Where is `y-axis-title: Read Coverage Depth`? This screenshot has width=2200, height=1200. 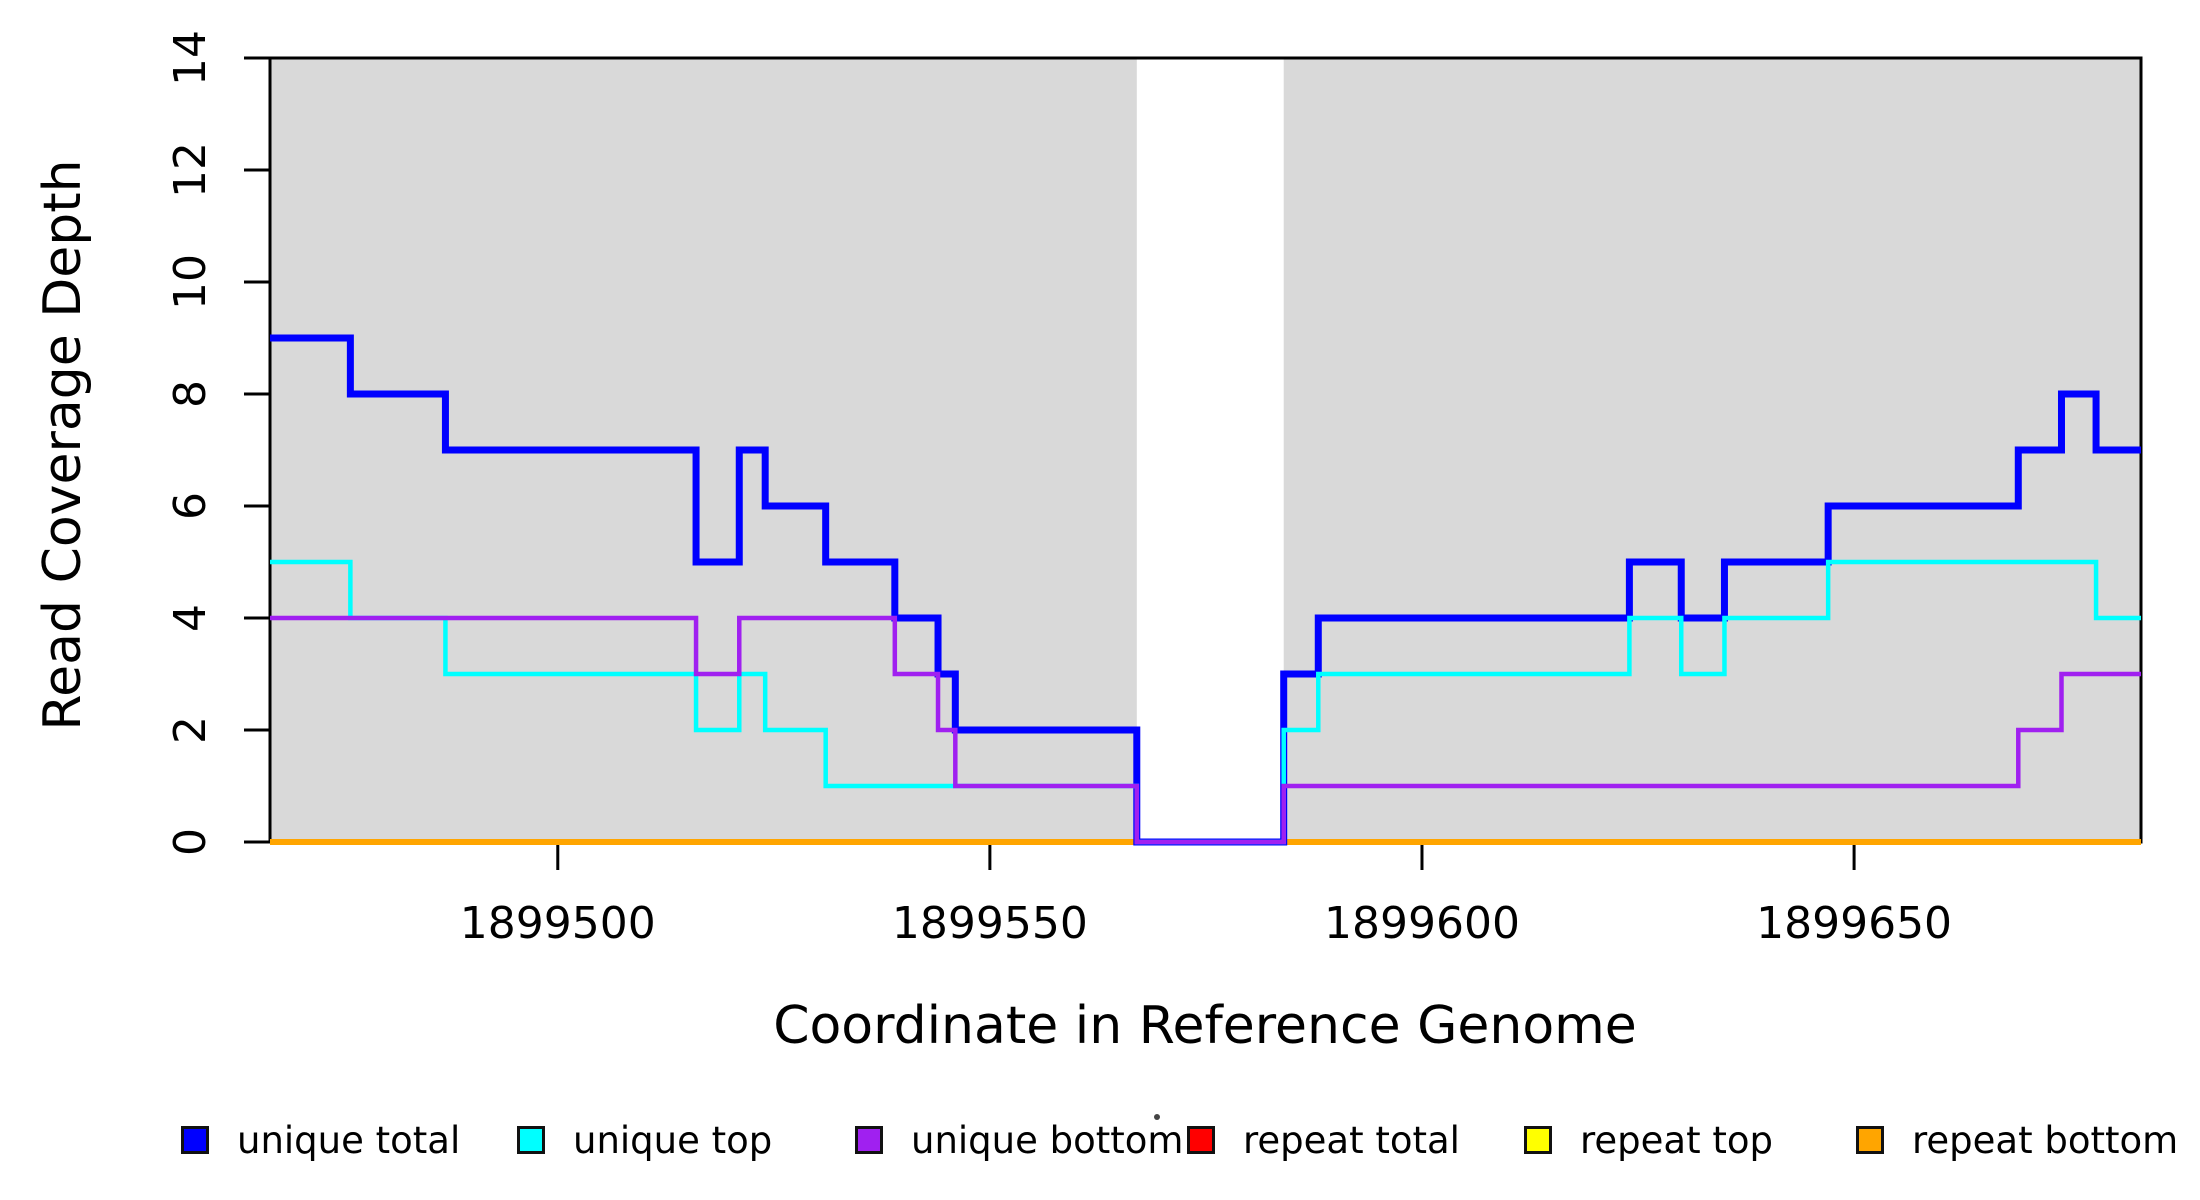 y-axis-title: Read Coverage Depth is located at coordinates (63, 444).